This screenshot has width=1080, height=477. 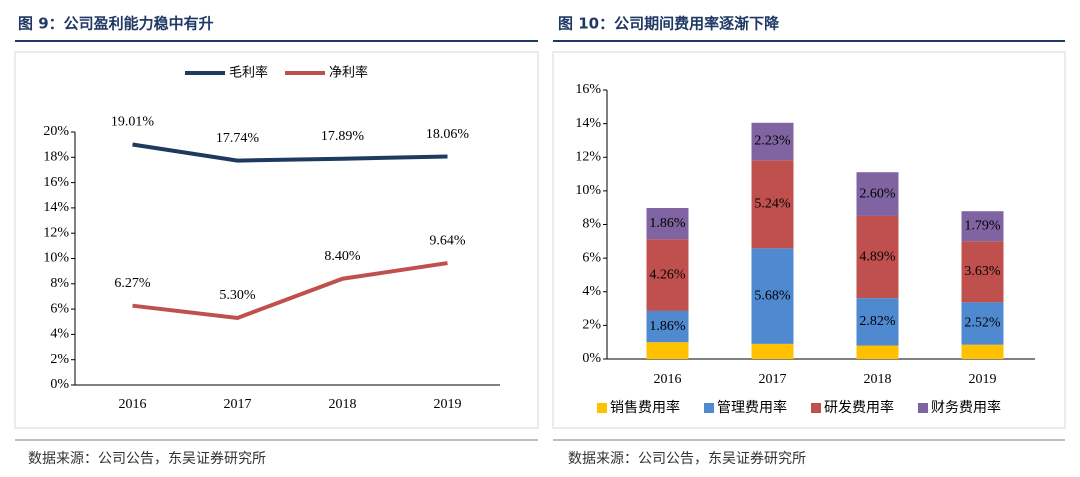 What do you see at coordinates (116, 24) in the screenshot?
I see `chart-title: 图 9：公司盈利能力稳中有升` at bounding box center [116, 24].